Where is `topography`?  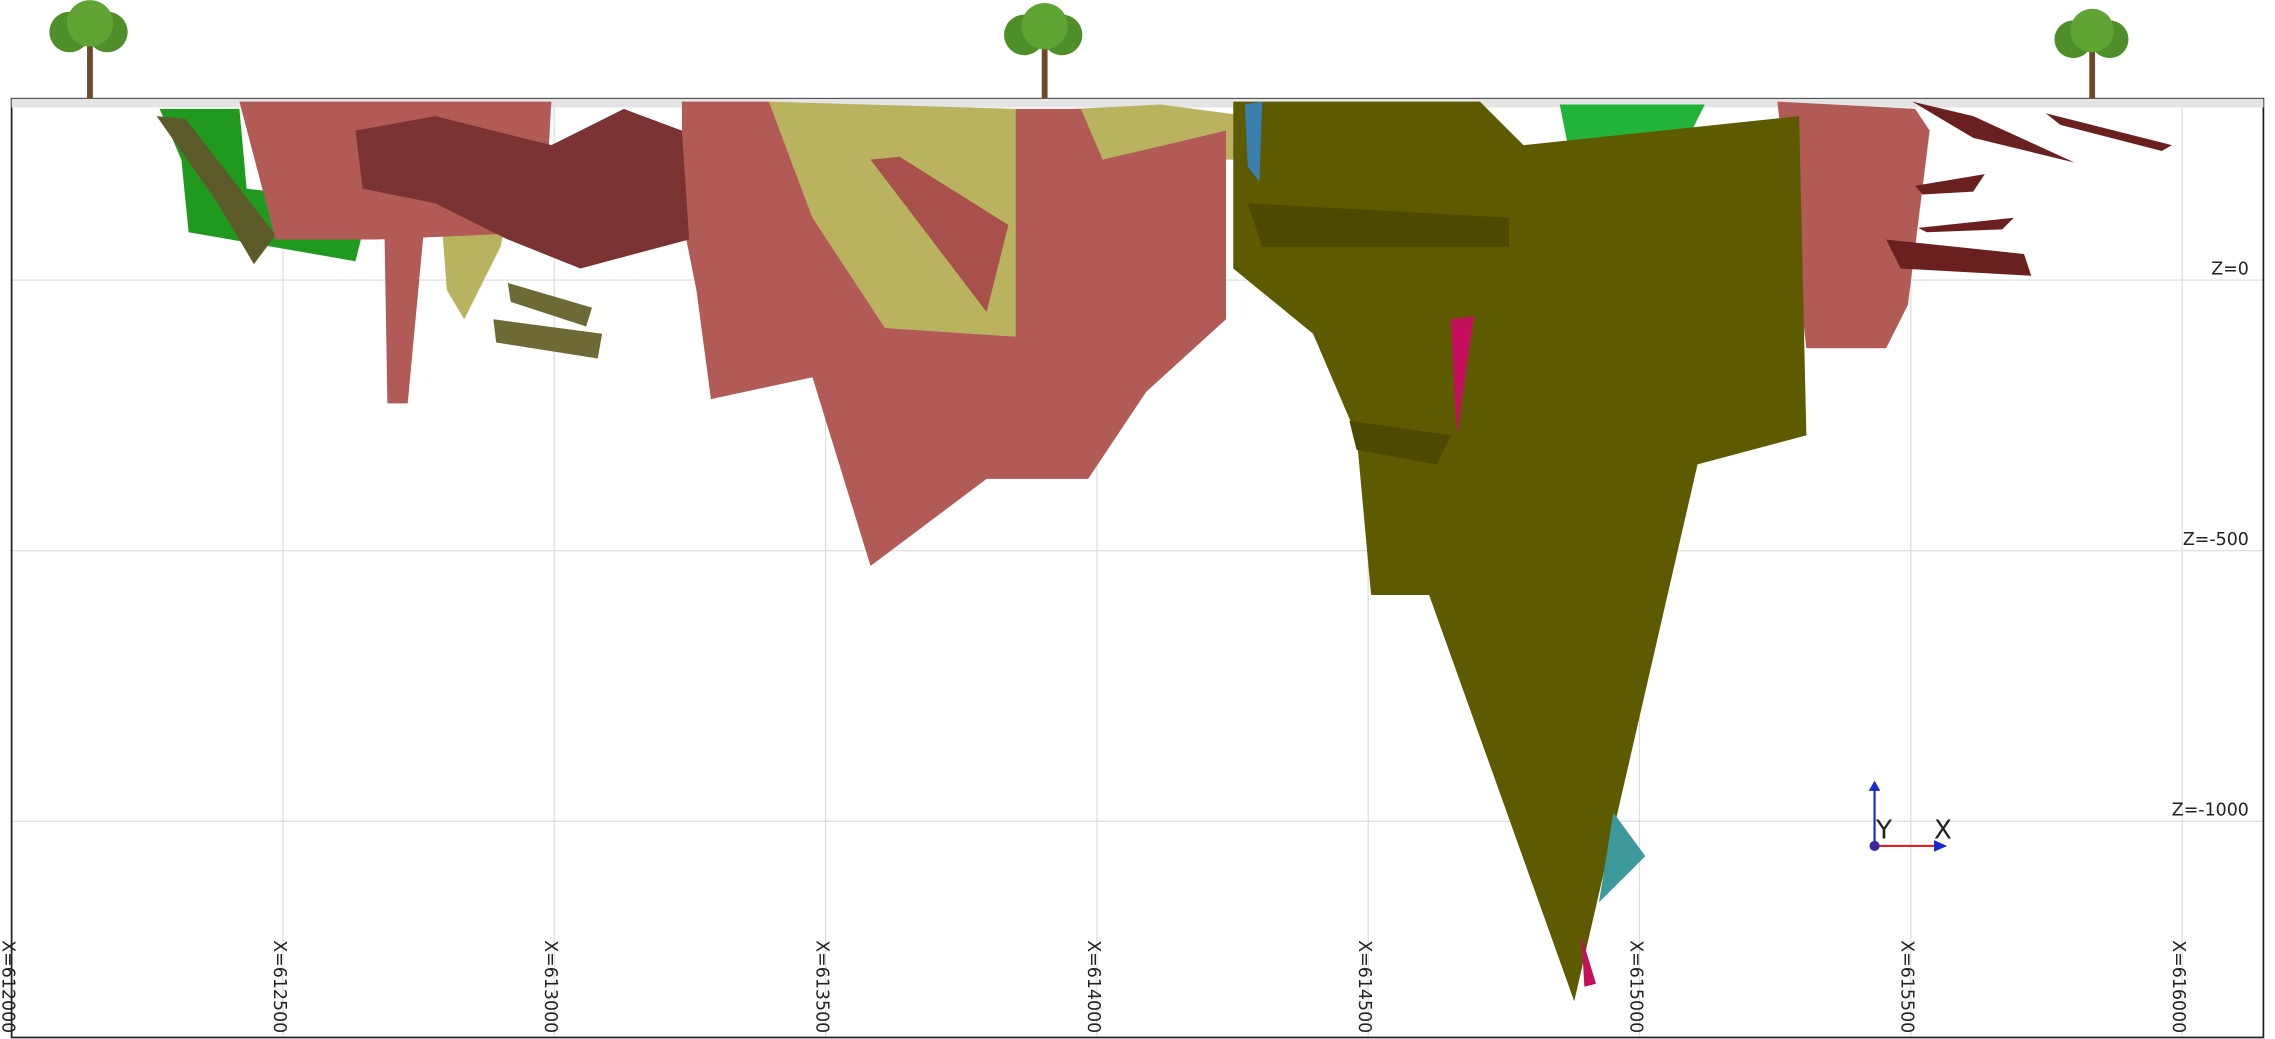 topography is located at coordinates (1137, 103).